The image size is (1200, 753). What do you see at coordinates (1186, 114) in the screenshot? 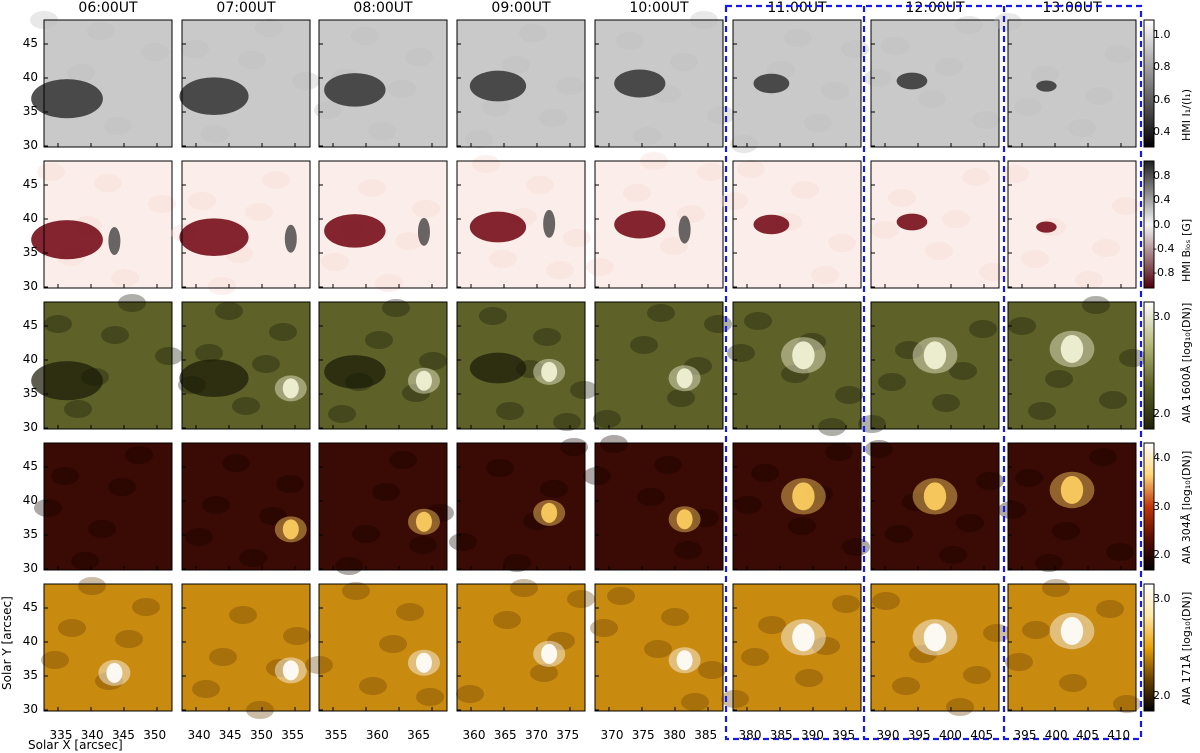
I see `colorbar-label: HMI I₁/(I₁)` at bounding box center [1186, 114].